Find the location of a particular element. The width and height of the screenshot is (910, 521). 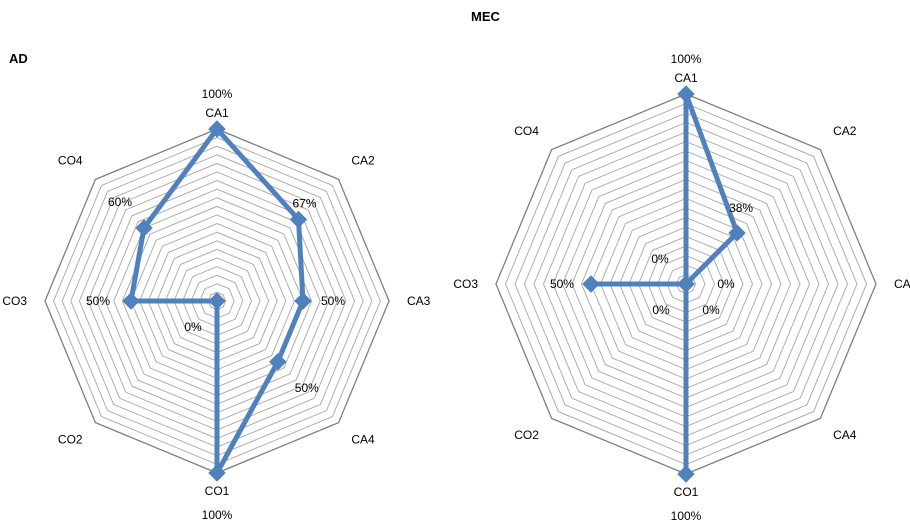

data-label-co4: 0% is located at coordinates (660, 259).